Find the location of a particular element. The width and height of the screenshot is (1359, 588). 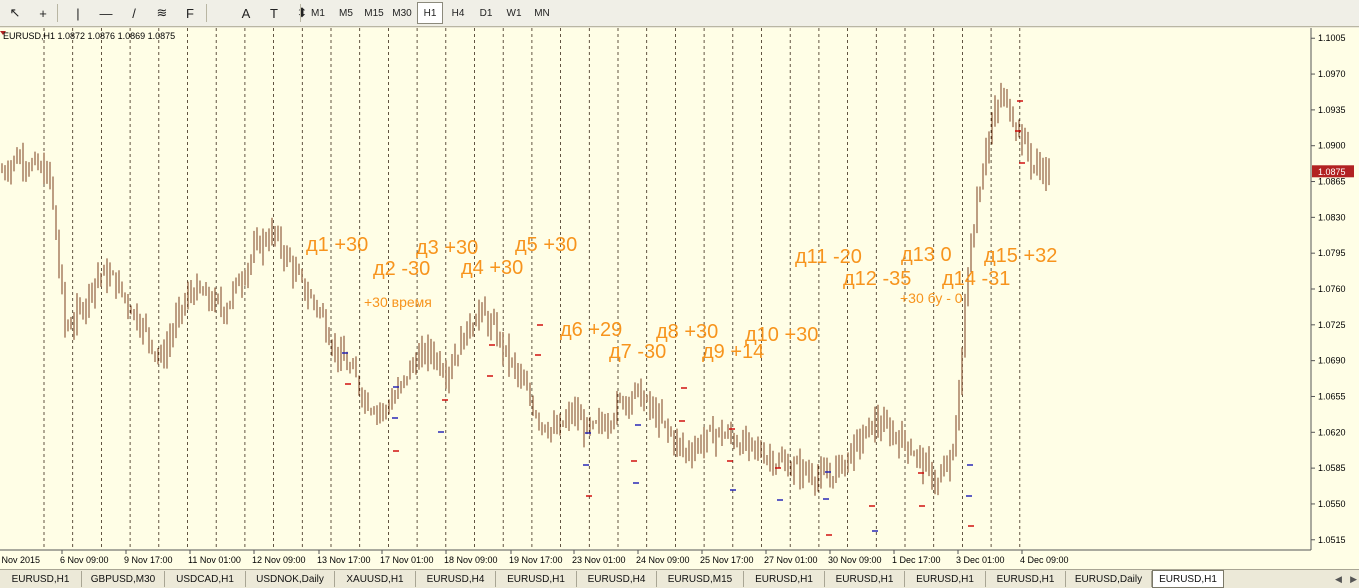

trade-note: +30 время is located at coordinates (398, 302).